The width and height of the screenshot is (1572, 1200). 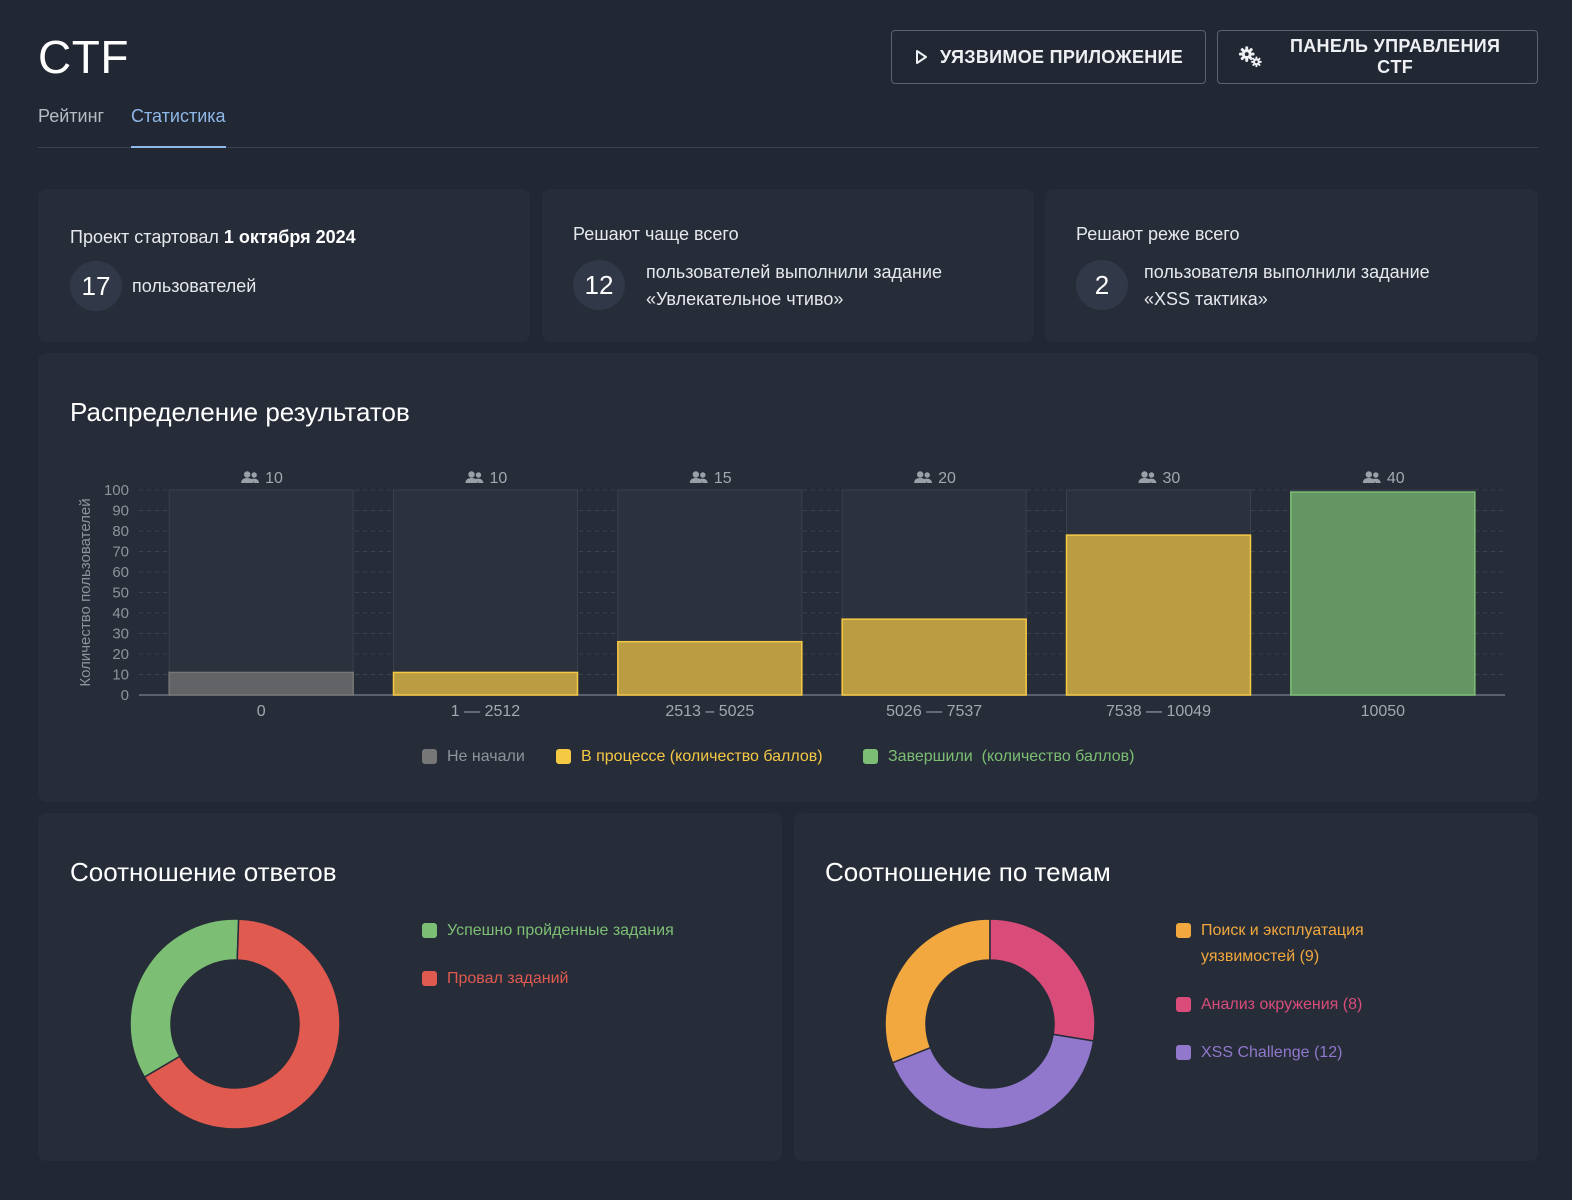 I want to click on legend-exploitation-label: Поиск и эксплуатация уязвимостей (9), so click(x=1282, y=944).